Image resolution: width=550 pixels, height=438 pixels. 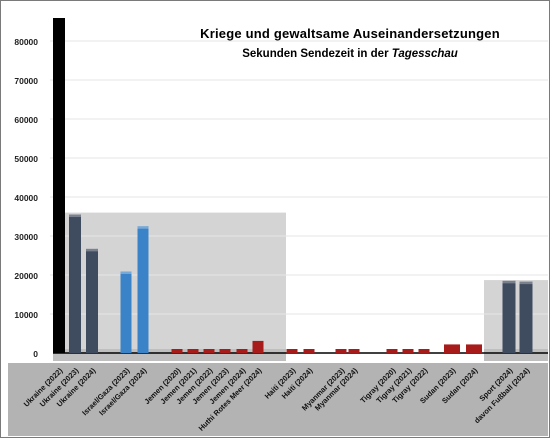 I want to click on y-tick-label: 0, so click(x=35, y=354).